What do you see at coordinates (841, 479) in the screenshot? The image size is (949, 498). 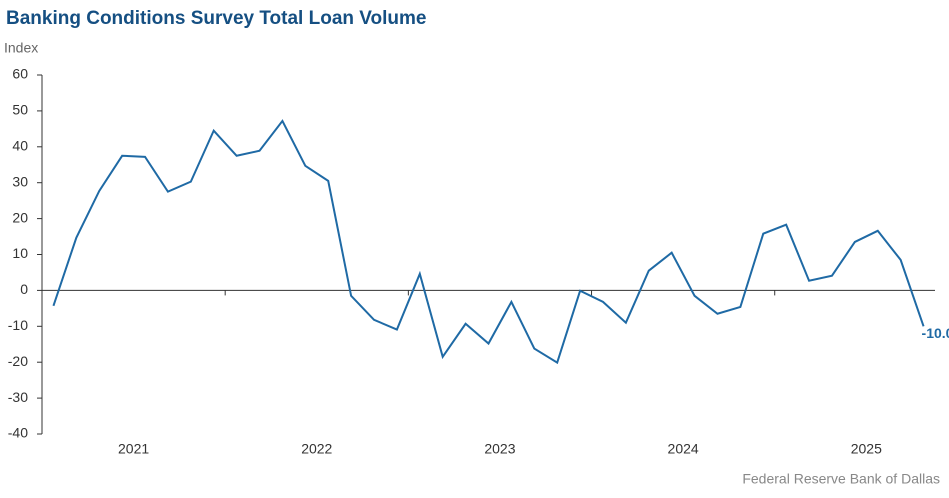 I see `source: Federal Reserve Bank of Dallas` at bounding box center [841, 479].